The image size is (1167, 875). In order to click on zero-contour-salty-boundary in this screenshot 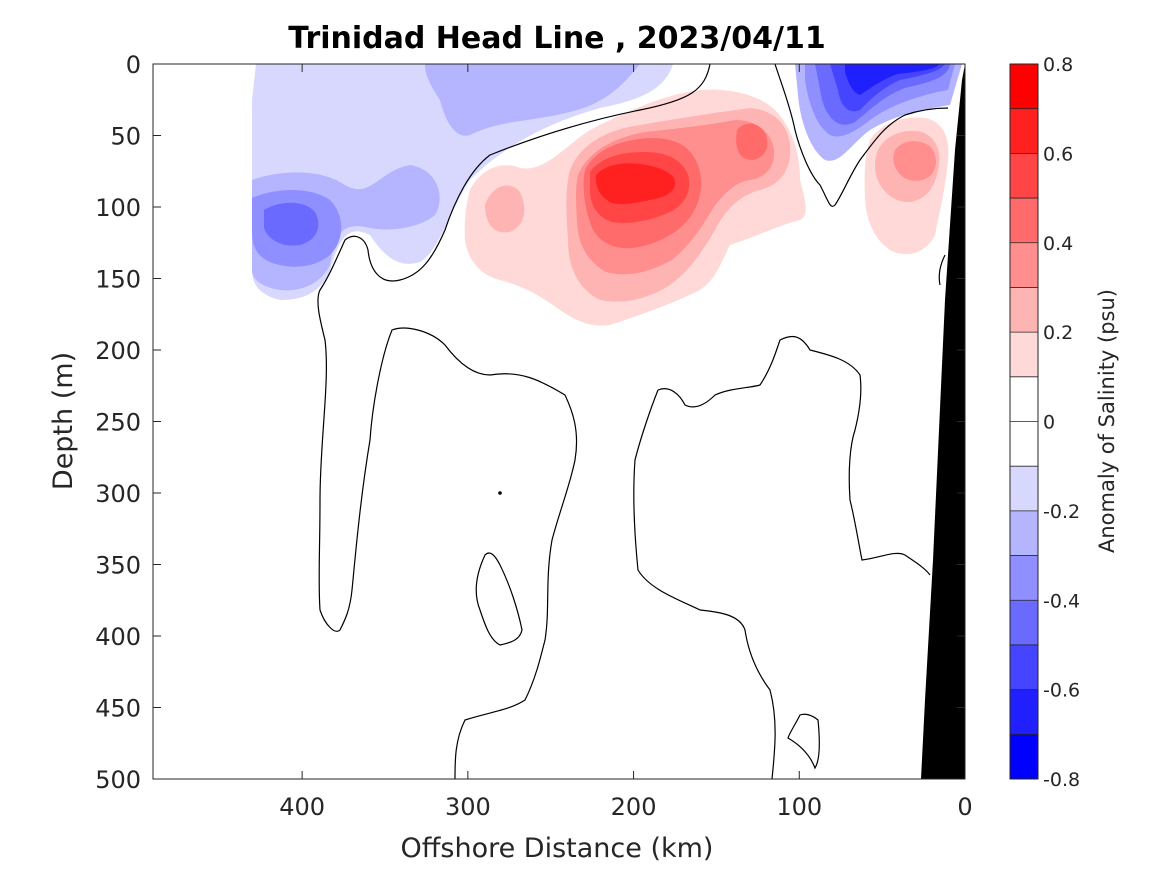, I will do `click(861, 135)`.